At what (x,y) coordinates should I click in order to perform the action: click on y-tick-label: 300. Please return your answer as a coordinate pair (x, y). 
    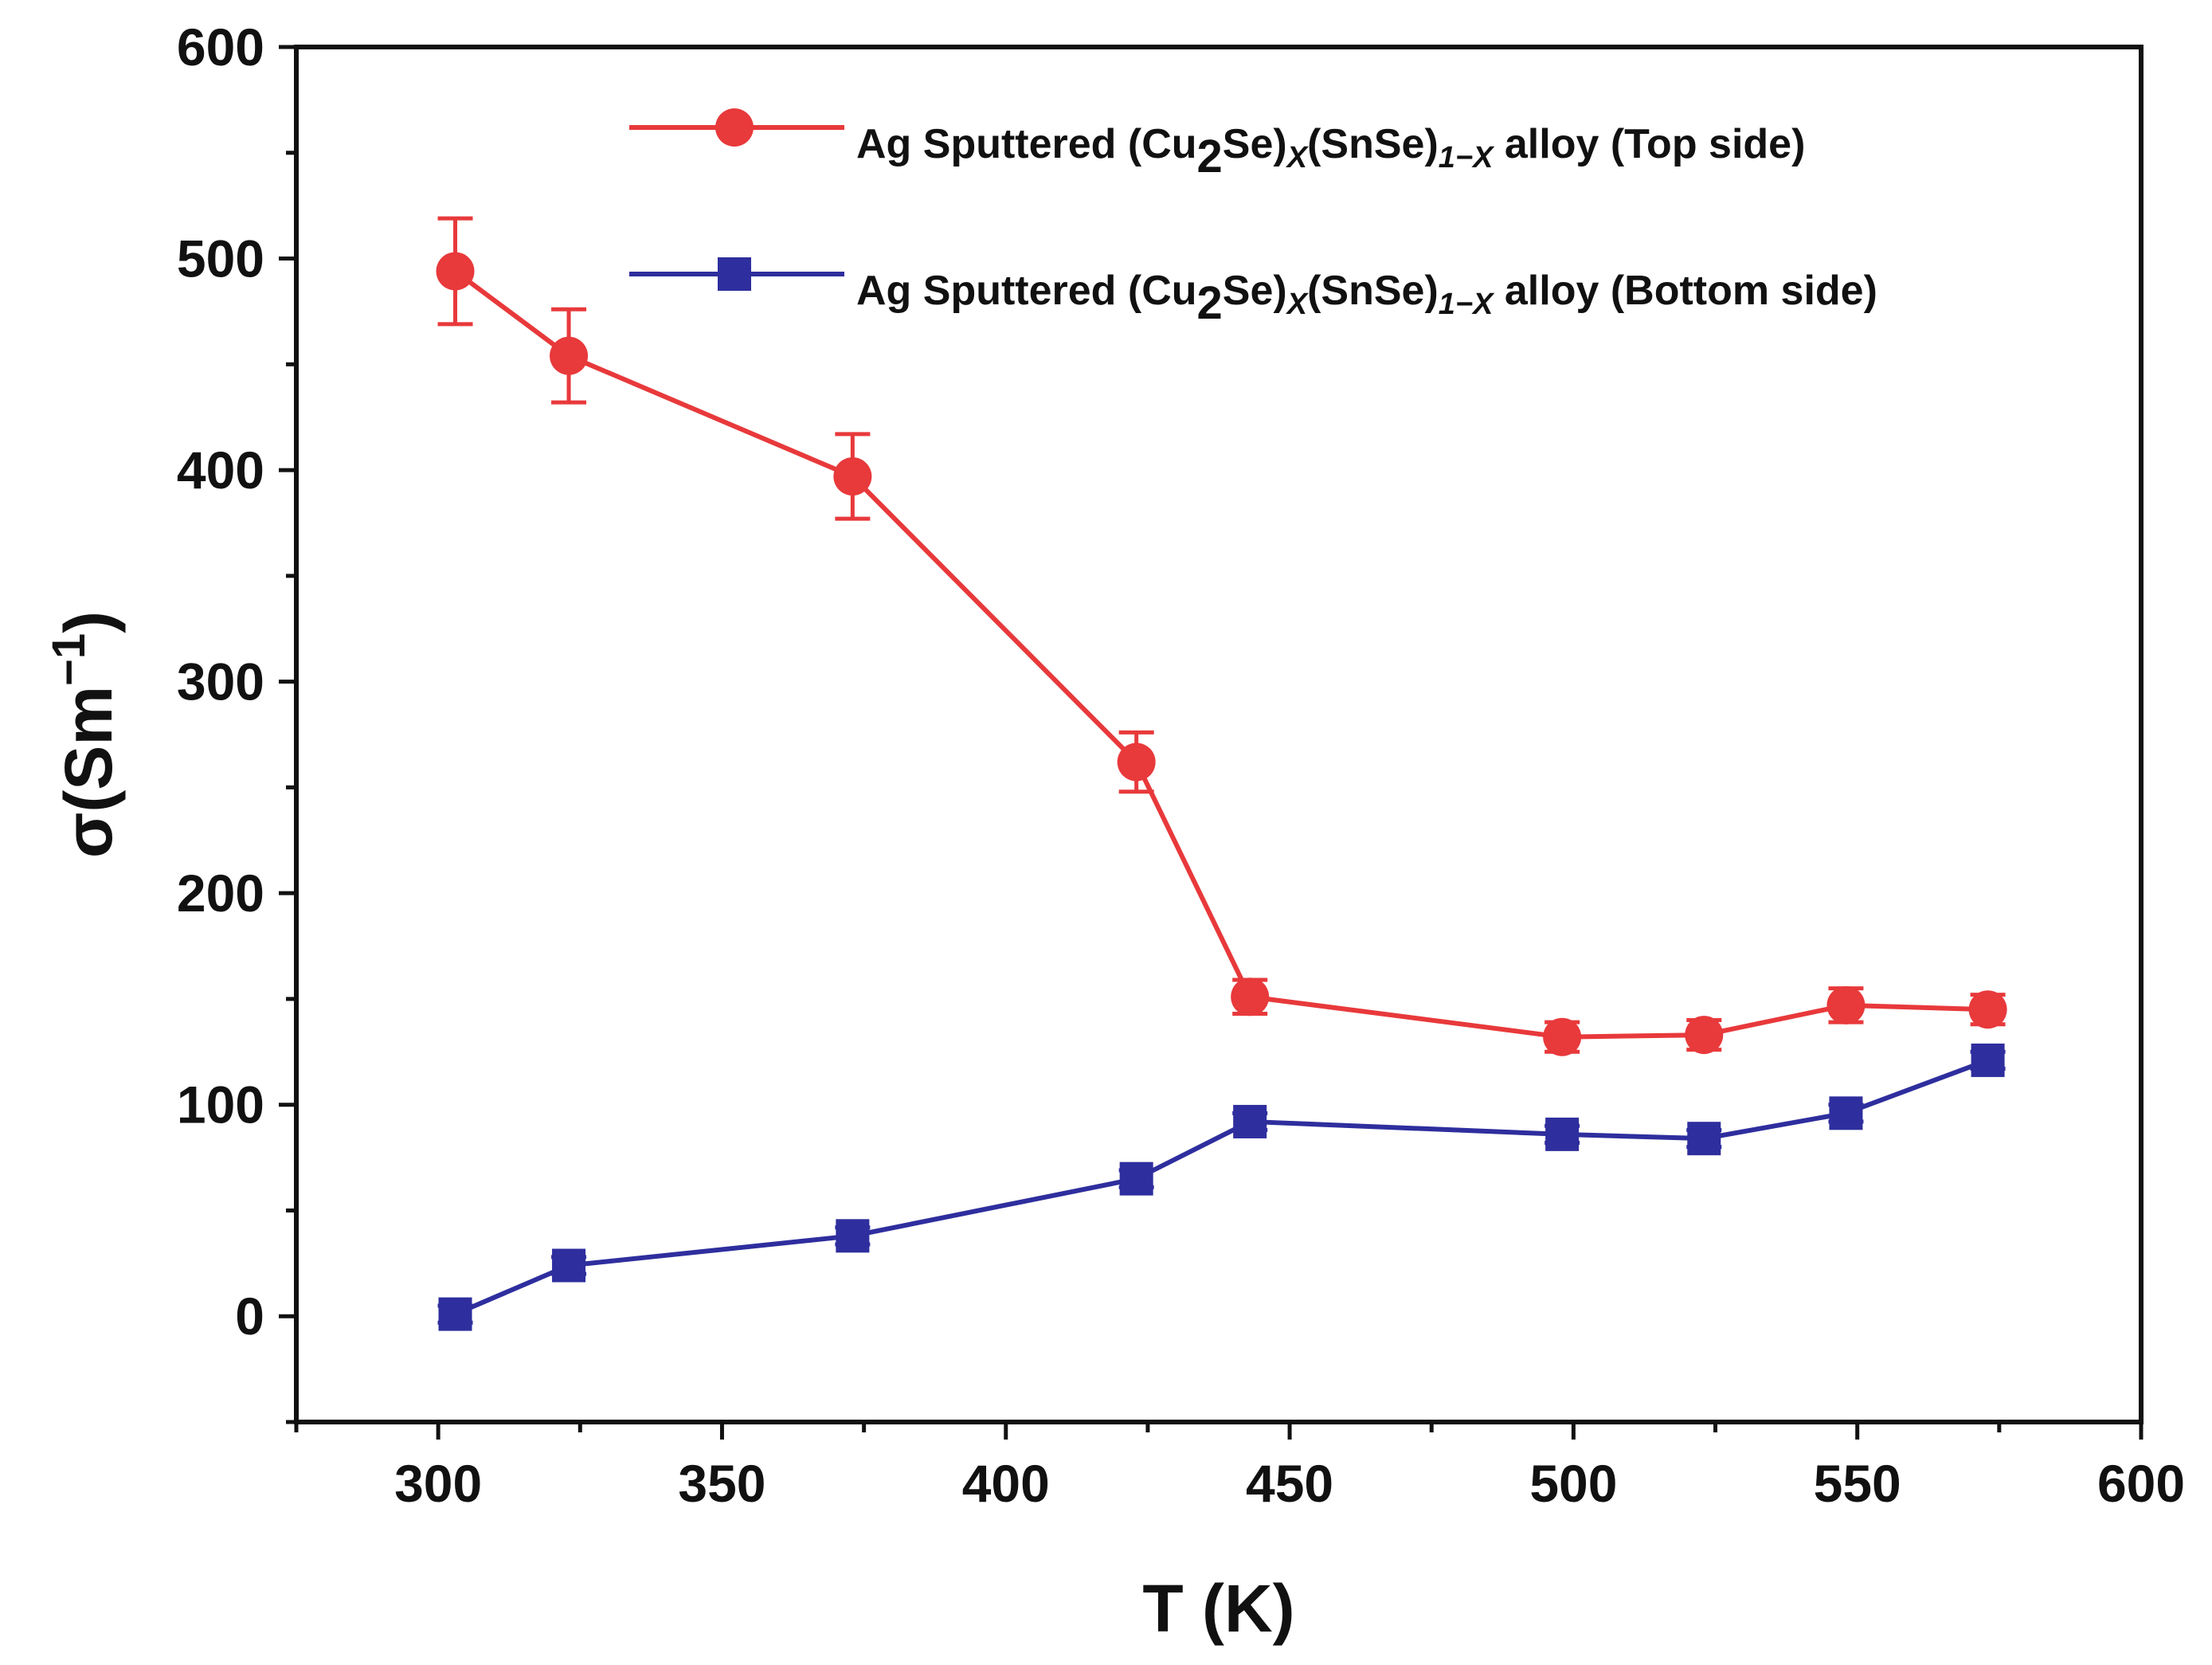
    Looking at the image, I should click on (220, 681).